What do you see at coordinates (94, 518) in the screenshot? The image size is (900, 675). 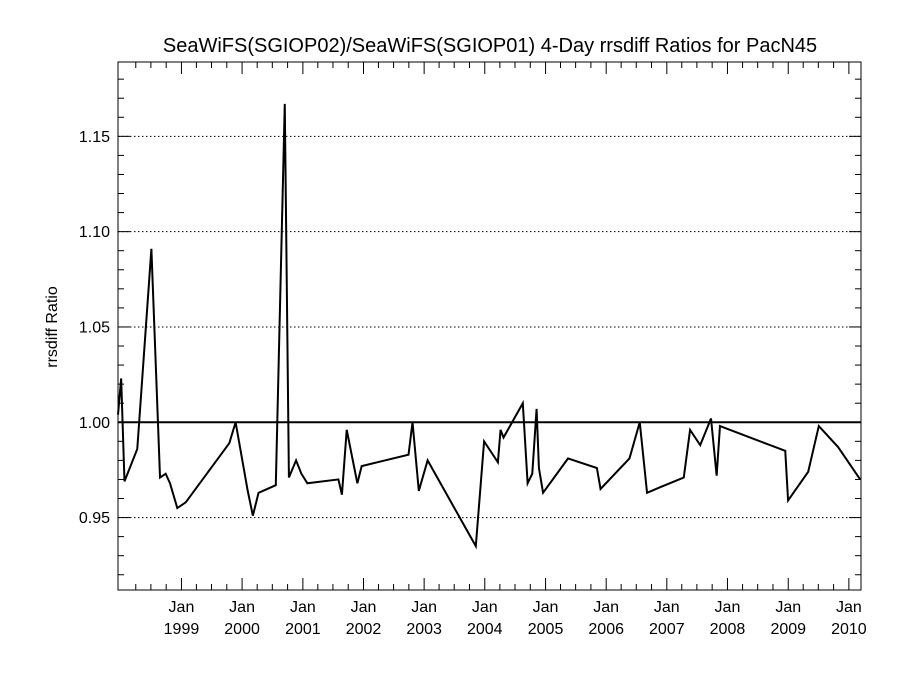 I see `y-tick-label: 0.95` at bounding box center [94, 518].